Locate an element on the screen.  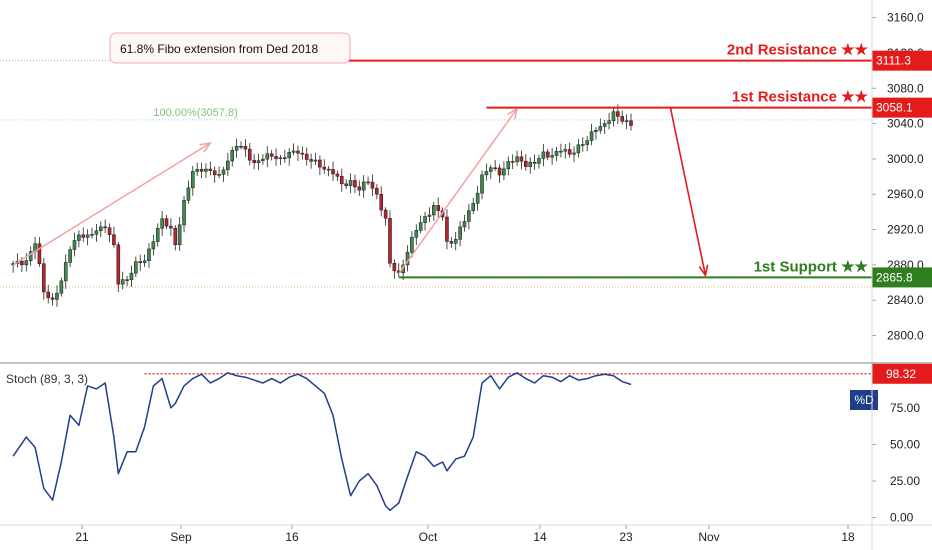
trend-arrow-head is located at coordinates (703, 271).